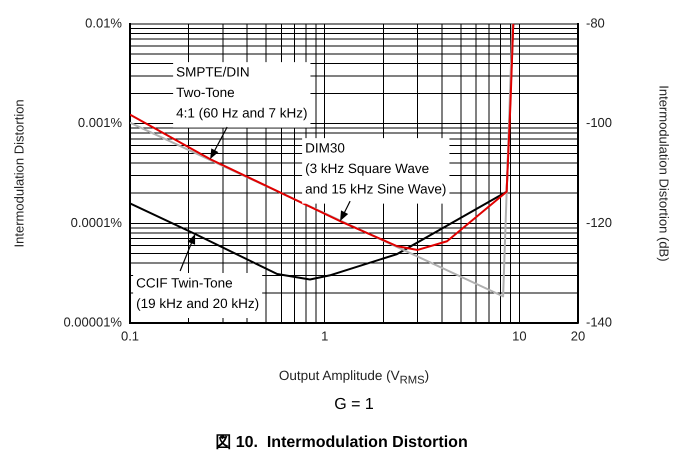 Image resolution: width=683 pixels, height=461 pixels. Describe the element at coordinates (599, 322) in the screenshot. I see `y2-tick-label: -140` at that location.